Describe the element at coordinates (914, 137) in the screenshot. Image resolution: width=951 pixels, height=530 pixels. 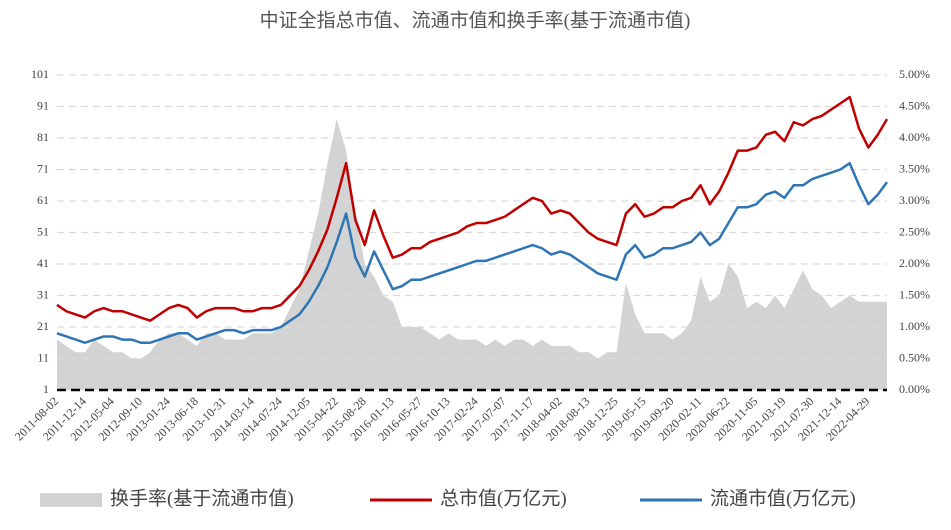
I see `y2-tick-label: 4.00%` at that location.